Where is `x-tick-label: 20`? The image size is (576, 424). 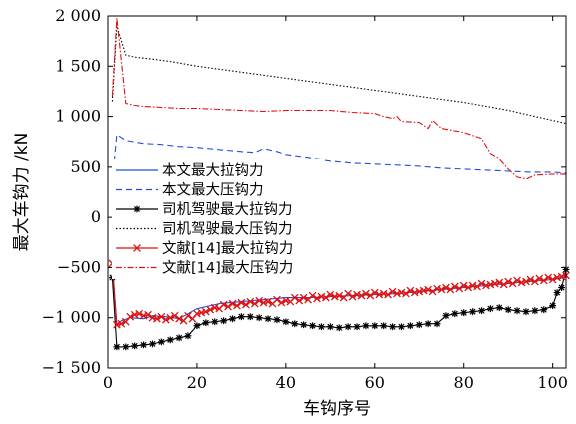 x-tick-label: 20 is located at coordinates (197, 382).